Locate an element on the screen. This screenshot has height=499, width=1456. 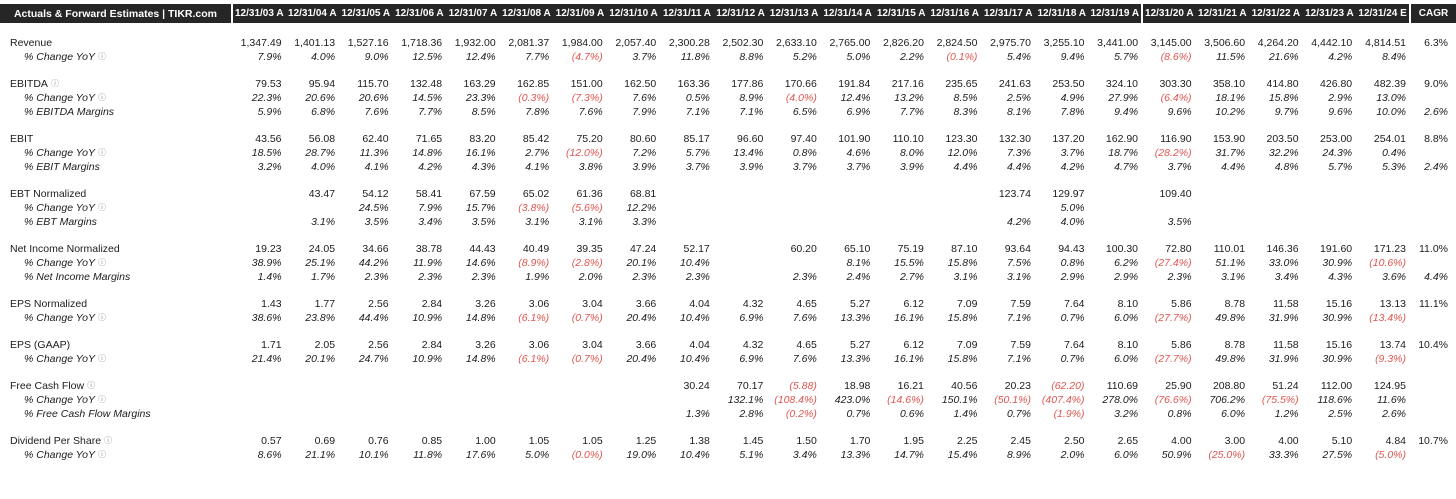
cell-value: 0.4% is located at coordinates (1394, 153).